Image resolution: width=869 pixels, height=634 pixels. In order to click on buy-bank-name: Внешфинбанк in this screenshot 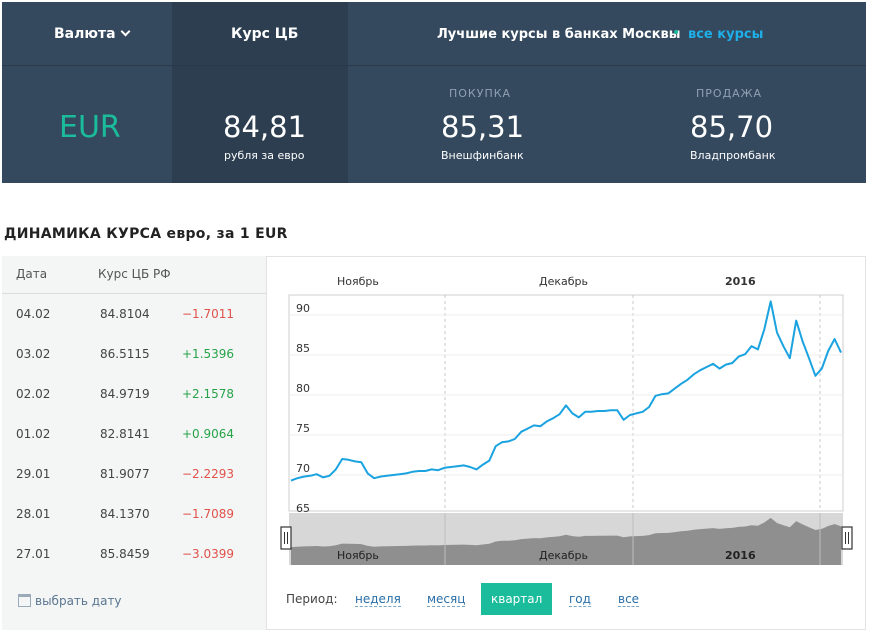, I will do `click(482, 155)`.